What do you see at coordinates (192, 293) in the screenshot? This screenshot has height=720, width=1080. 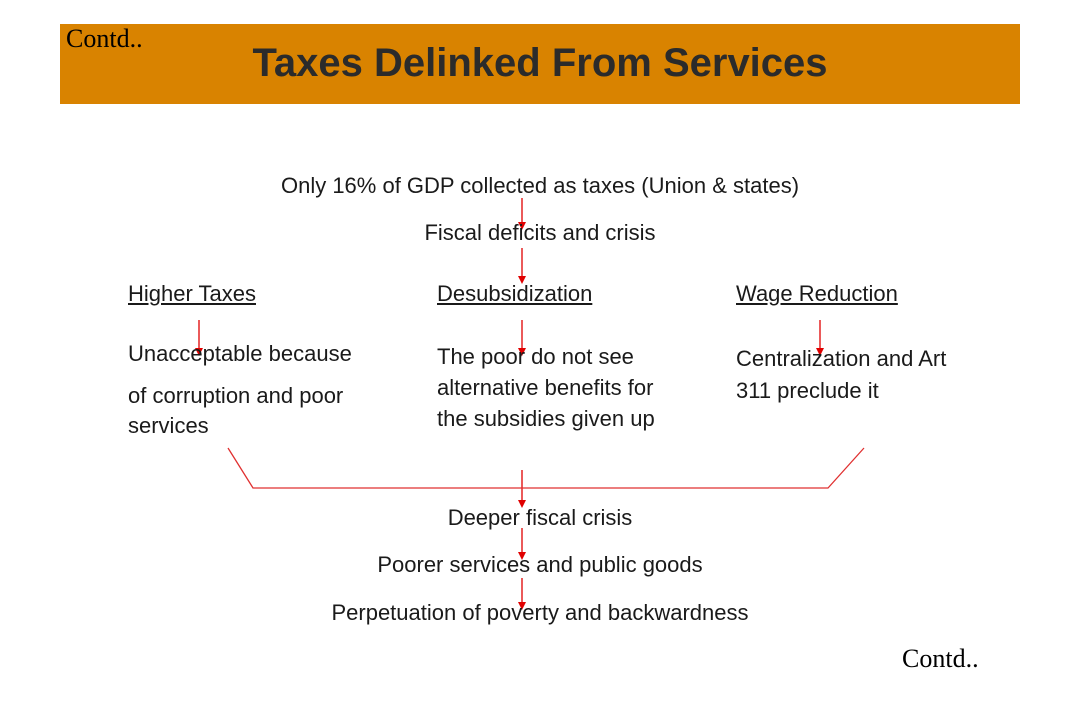 I see `branch-heading: Higher Taxes` at bounding box center [192, 293].